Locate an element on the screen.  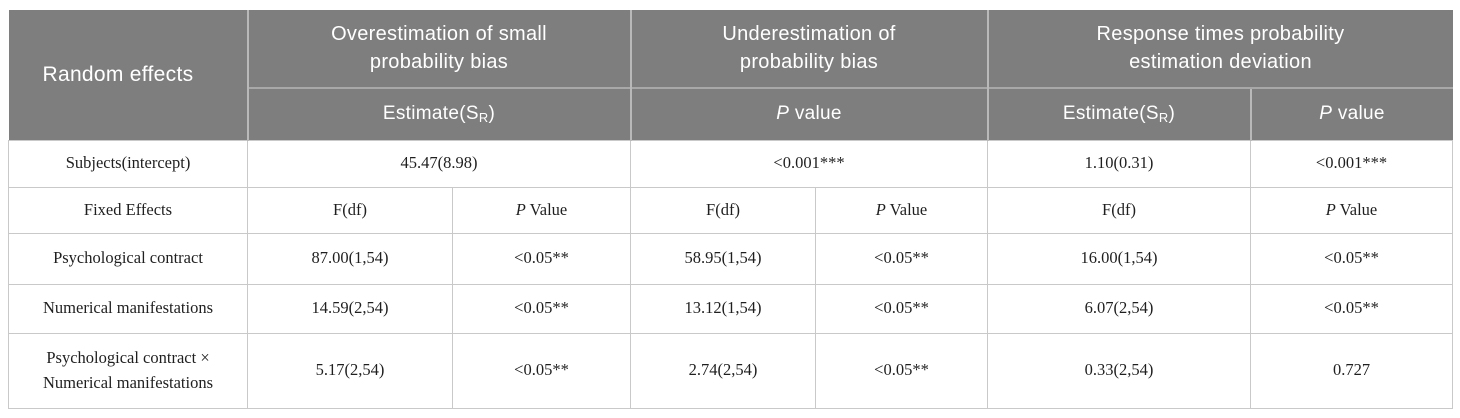
group-header-overestimation: Overestimation of small probability bias is located at coordinates (438, 49).